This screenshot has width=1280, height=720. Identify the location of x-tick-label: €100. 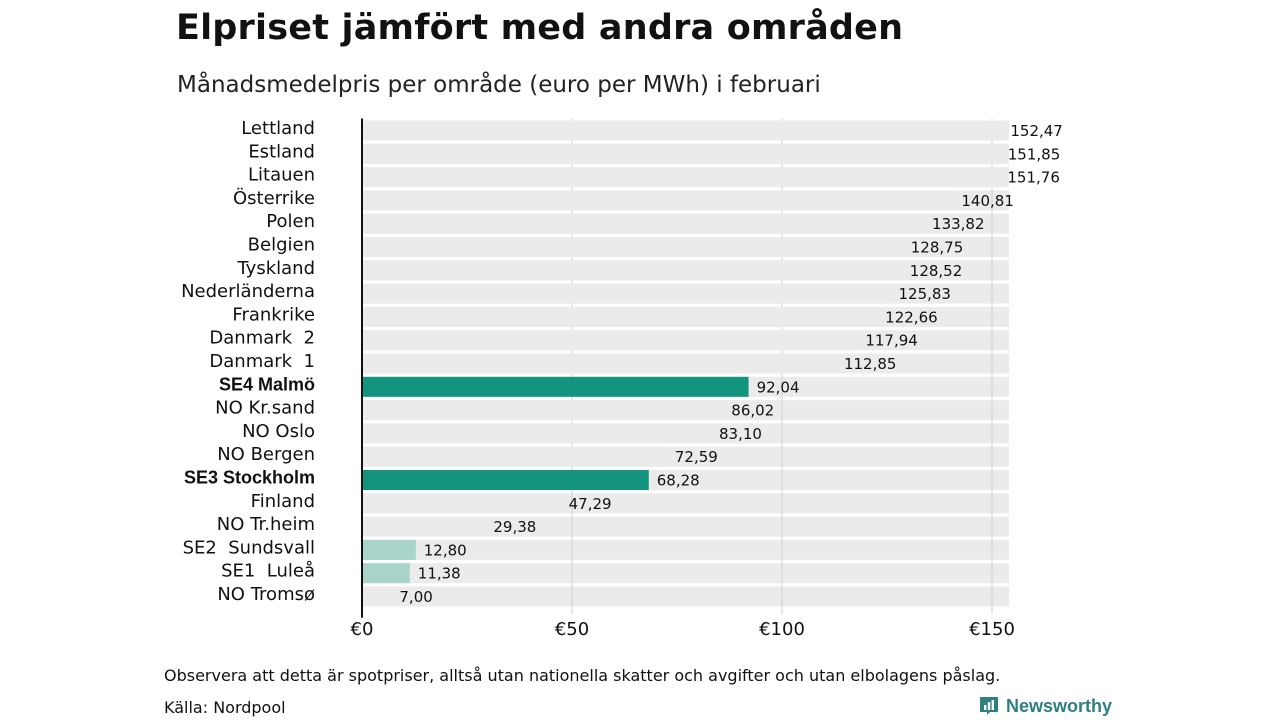
(782, 629).